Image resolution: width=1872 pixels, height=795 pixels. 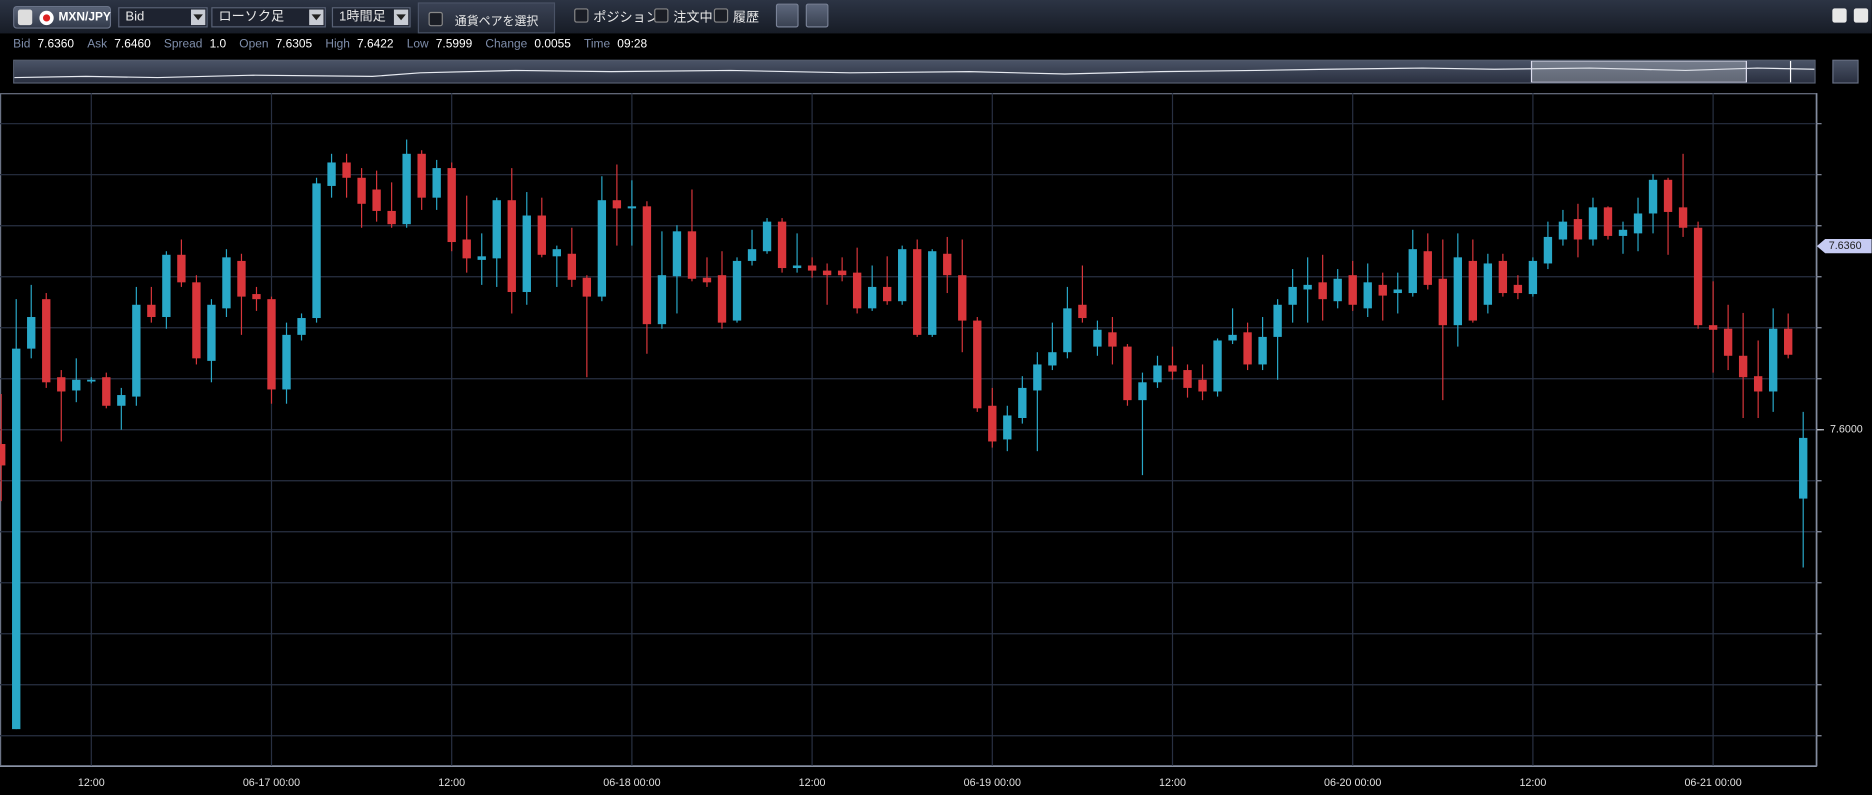 What do you see at coordinates (417, 45) in the screenshot?
I see `quote-label: Low` at bounding box center [417, 45].